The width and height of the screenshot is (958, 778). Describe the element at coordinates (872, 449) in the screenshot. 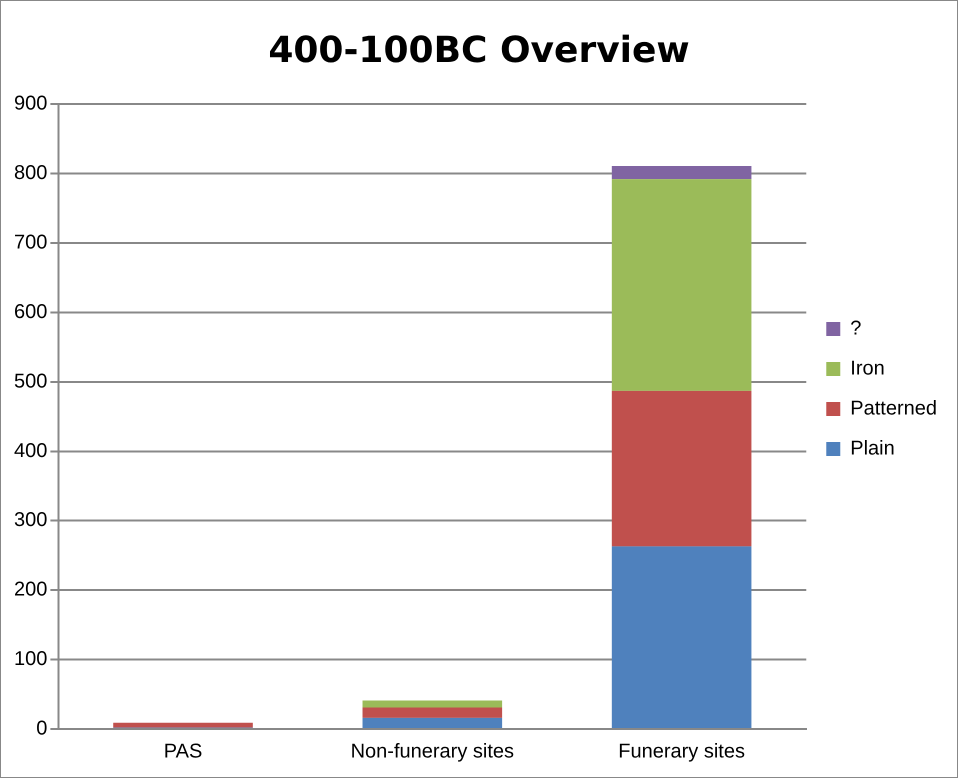

I see `legend-label: Plain` at that location.